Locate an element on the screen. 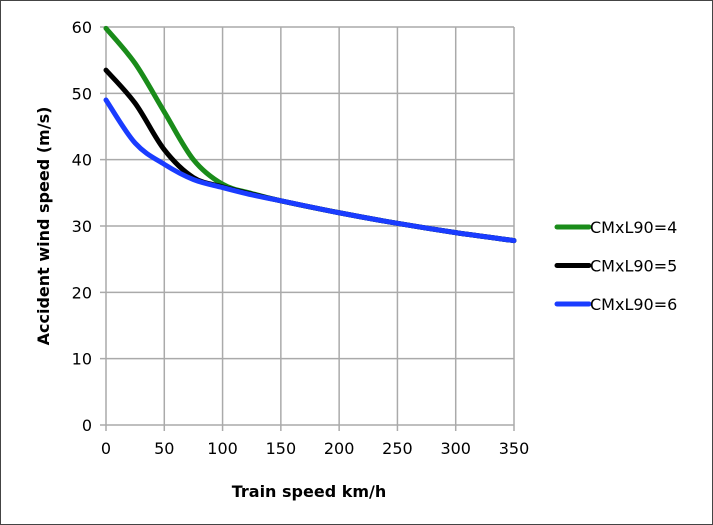 This screenshot has height=525, width=713. y-axis-label: Accident wind speed (m/s) is located at coordinates (43, 226).